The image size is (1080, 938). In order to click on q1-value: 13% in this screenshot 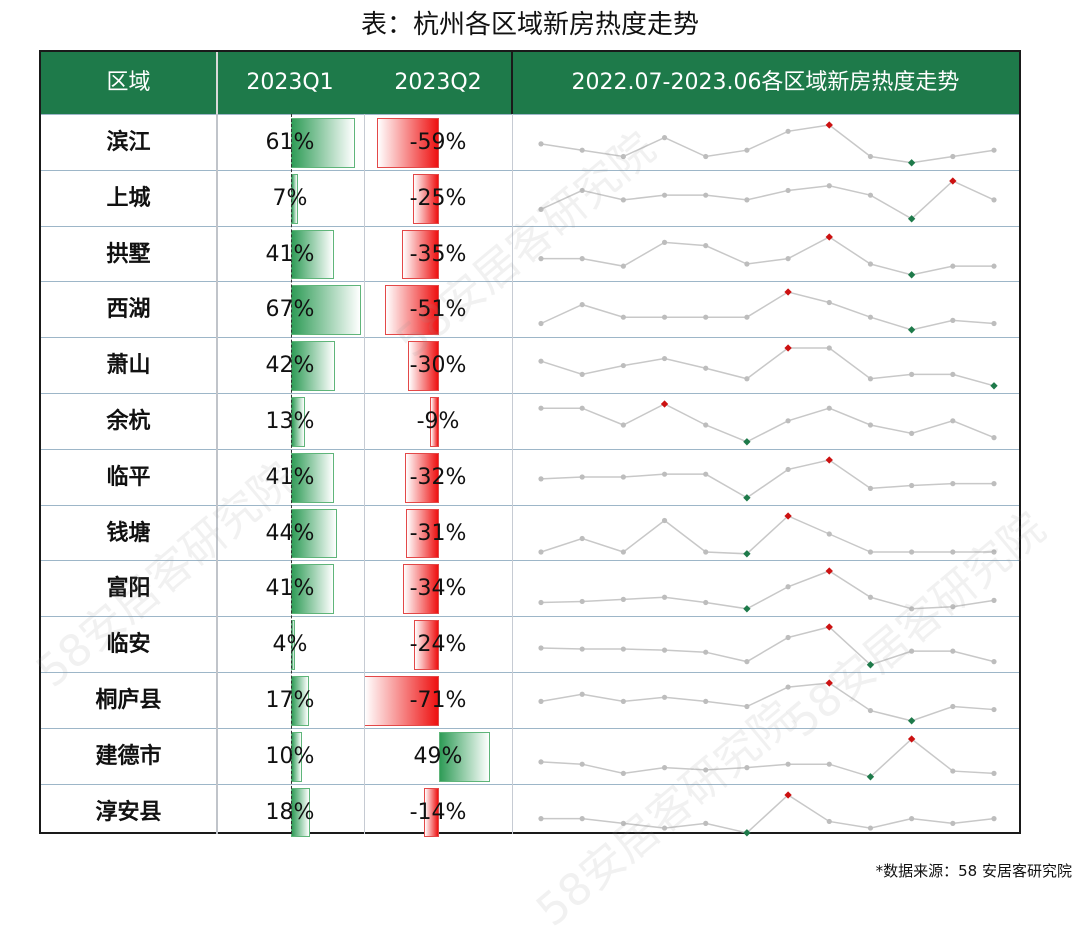, I will do `click(290, 421)`.